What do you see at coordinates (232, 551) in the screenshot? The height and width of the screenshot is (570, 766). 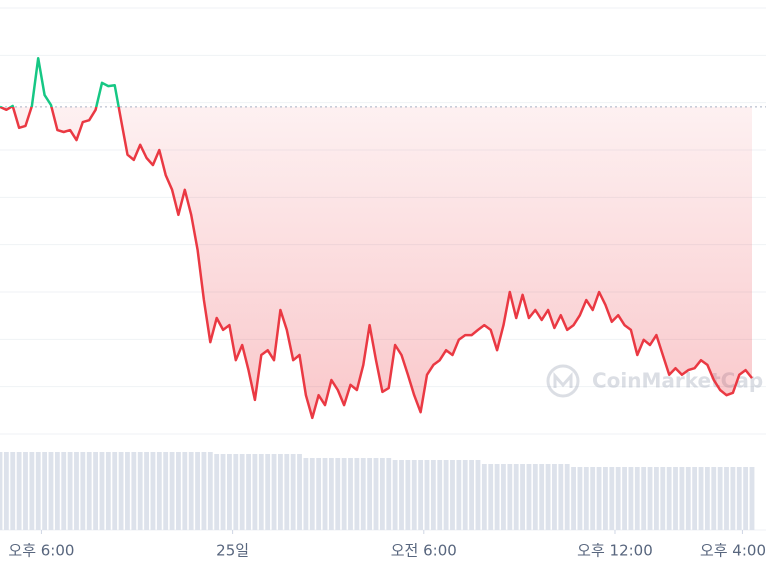 I see `x-tick-label: 25일` at bounding box center [232, 551].